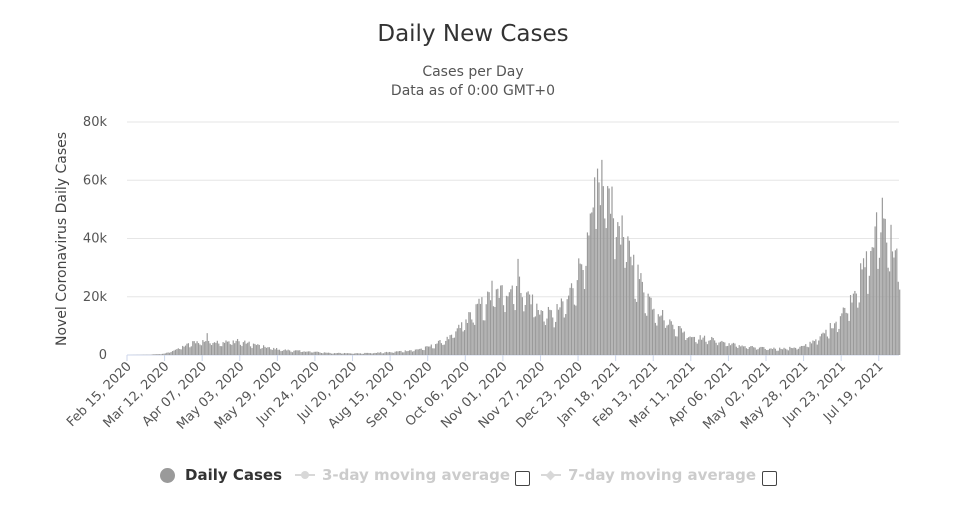  Describe the element at coordinates (648, 475) in the screenshot. I see `legend-item-7-day-average: 7-day moving average` at that location.